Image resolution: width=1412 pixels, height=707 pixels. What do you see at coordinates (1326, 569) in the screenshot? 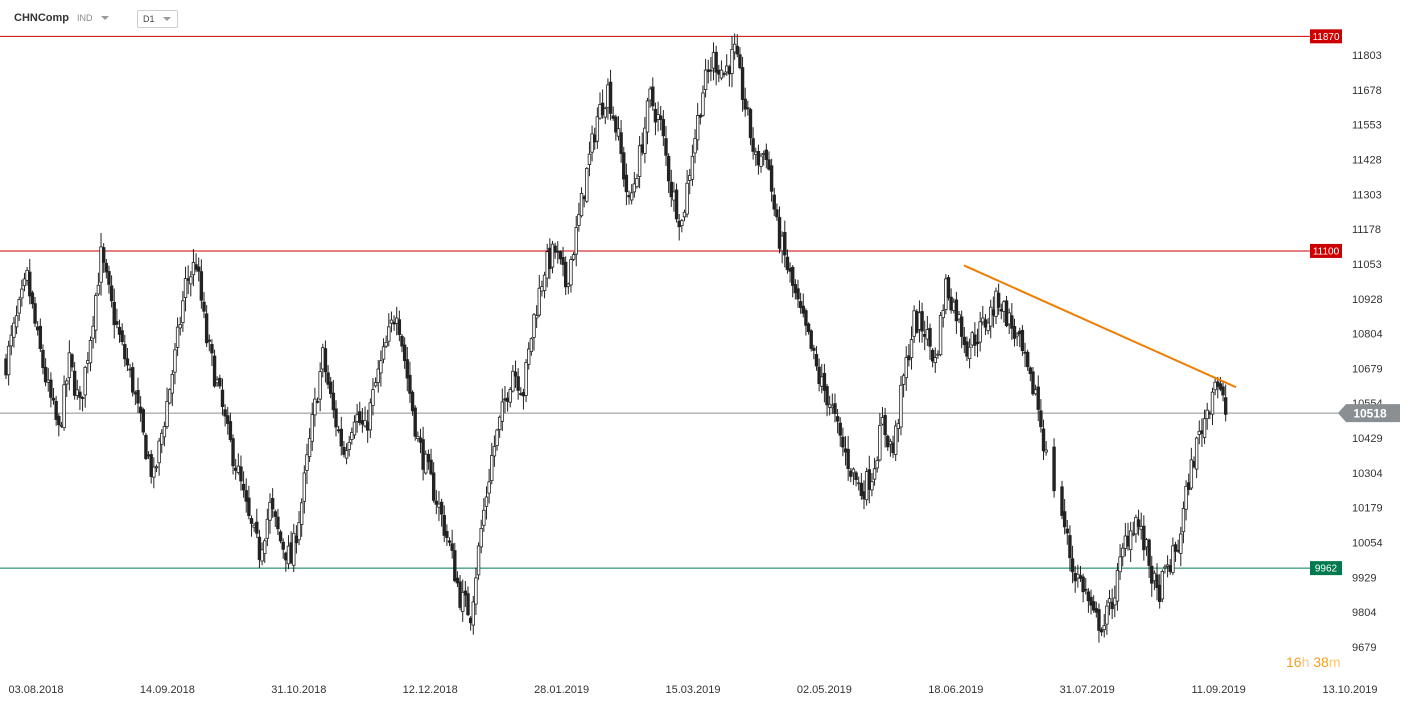
I see `level-label: 9962` at bounding box center [1326, 569].